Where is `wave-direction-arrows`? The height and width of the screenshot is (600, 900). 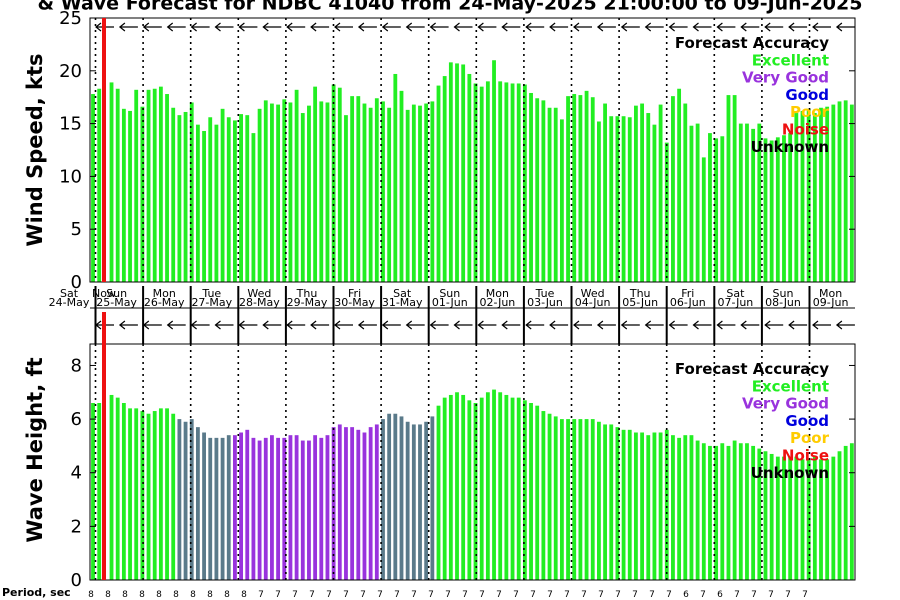
wave-direction-arrows is located at coordinates (475, 325).